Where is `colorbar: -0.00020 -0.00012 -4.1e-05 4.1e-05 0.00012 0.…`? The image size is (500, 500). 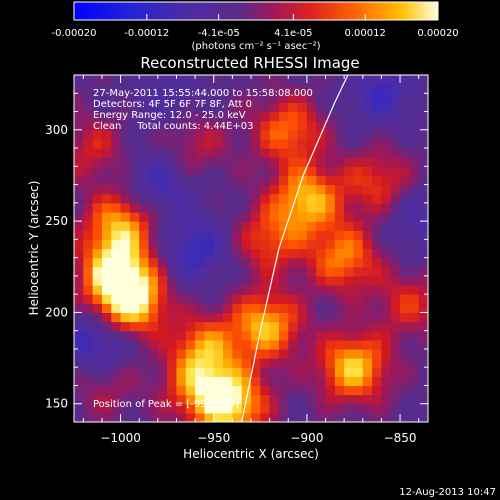 colorbar: -0.00020 -0.00012 -4.1e-05 4.1e-05 0.00012 0.… is located at coordinates (255, 26).